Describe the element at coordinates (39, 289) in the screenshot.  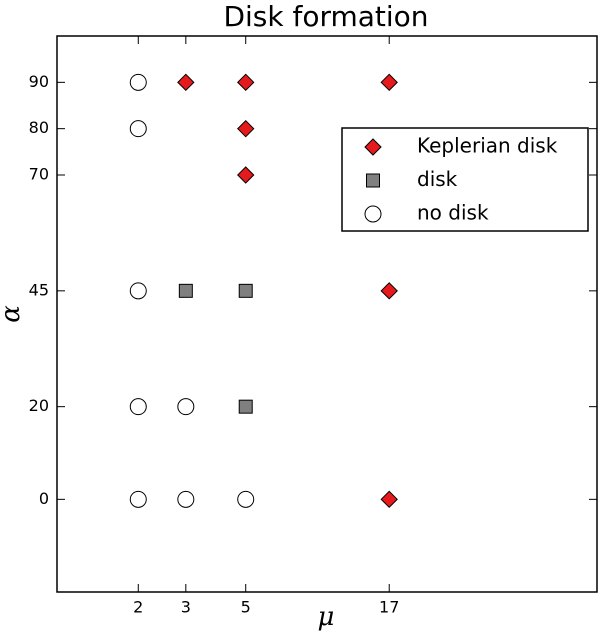
I see `y-tick-label: 45` at that location.